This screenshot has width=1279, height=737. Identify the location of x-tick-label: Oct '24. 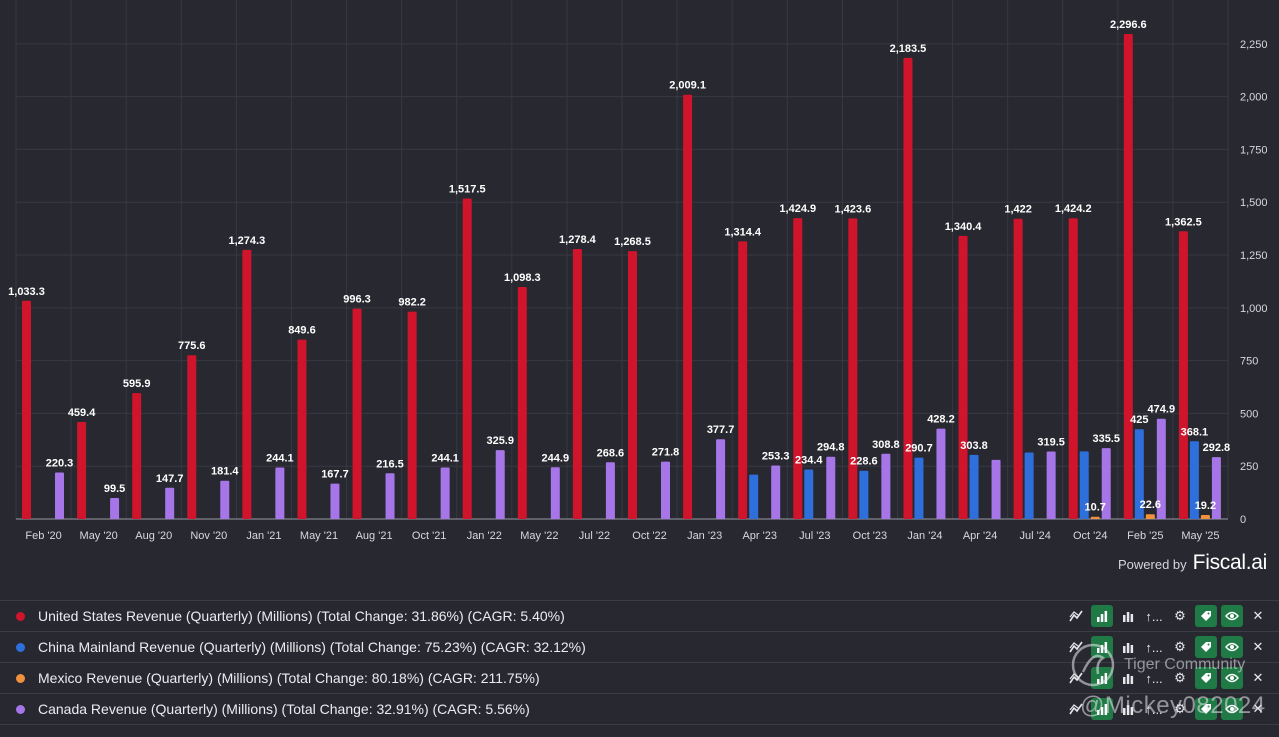
(1090, 536).